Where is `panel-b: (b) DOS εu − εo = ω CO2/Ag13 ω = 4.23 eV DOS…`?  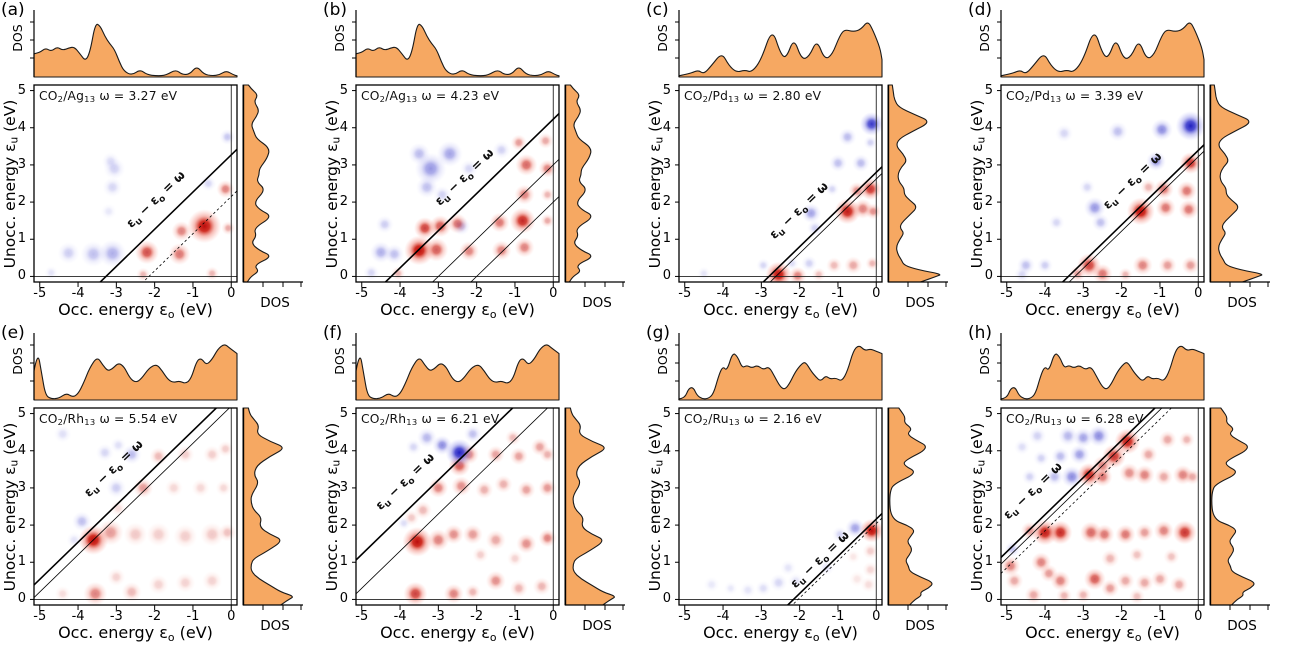
panel-b: (b) DOS εu − εo = ω CO2/Ag13 ω = 4.23 eV DOS… is located at coordinates (483, 161).